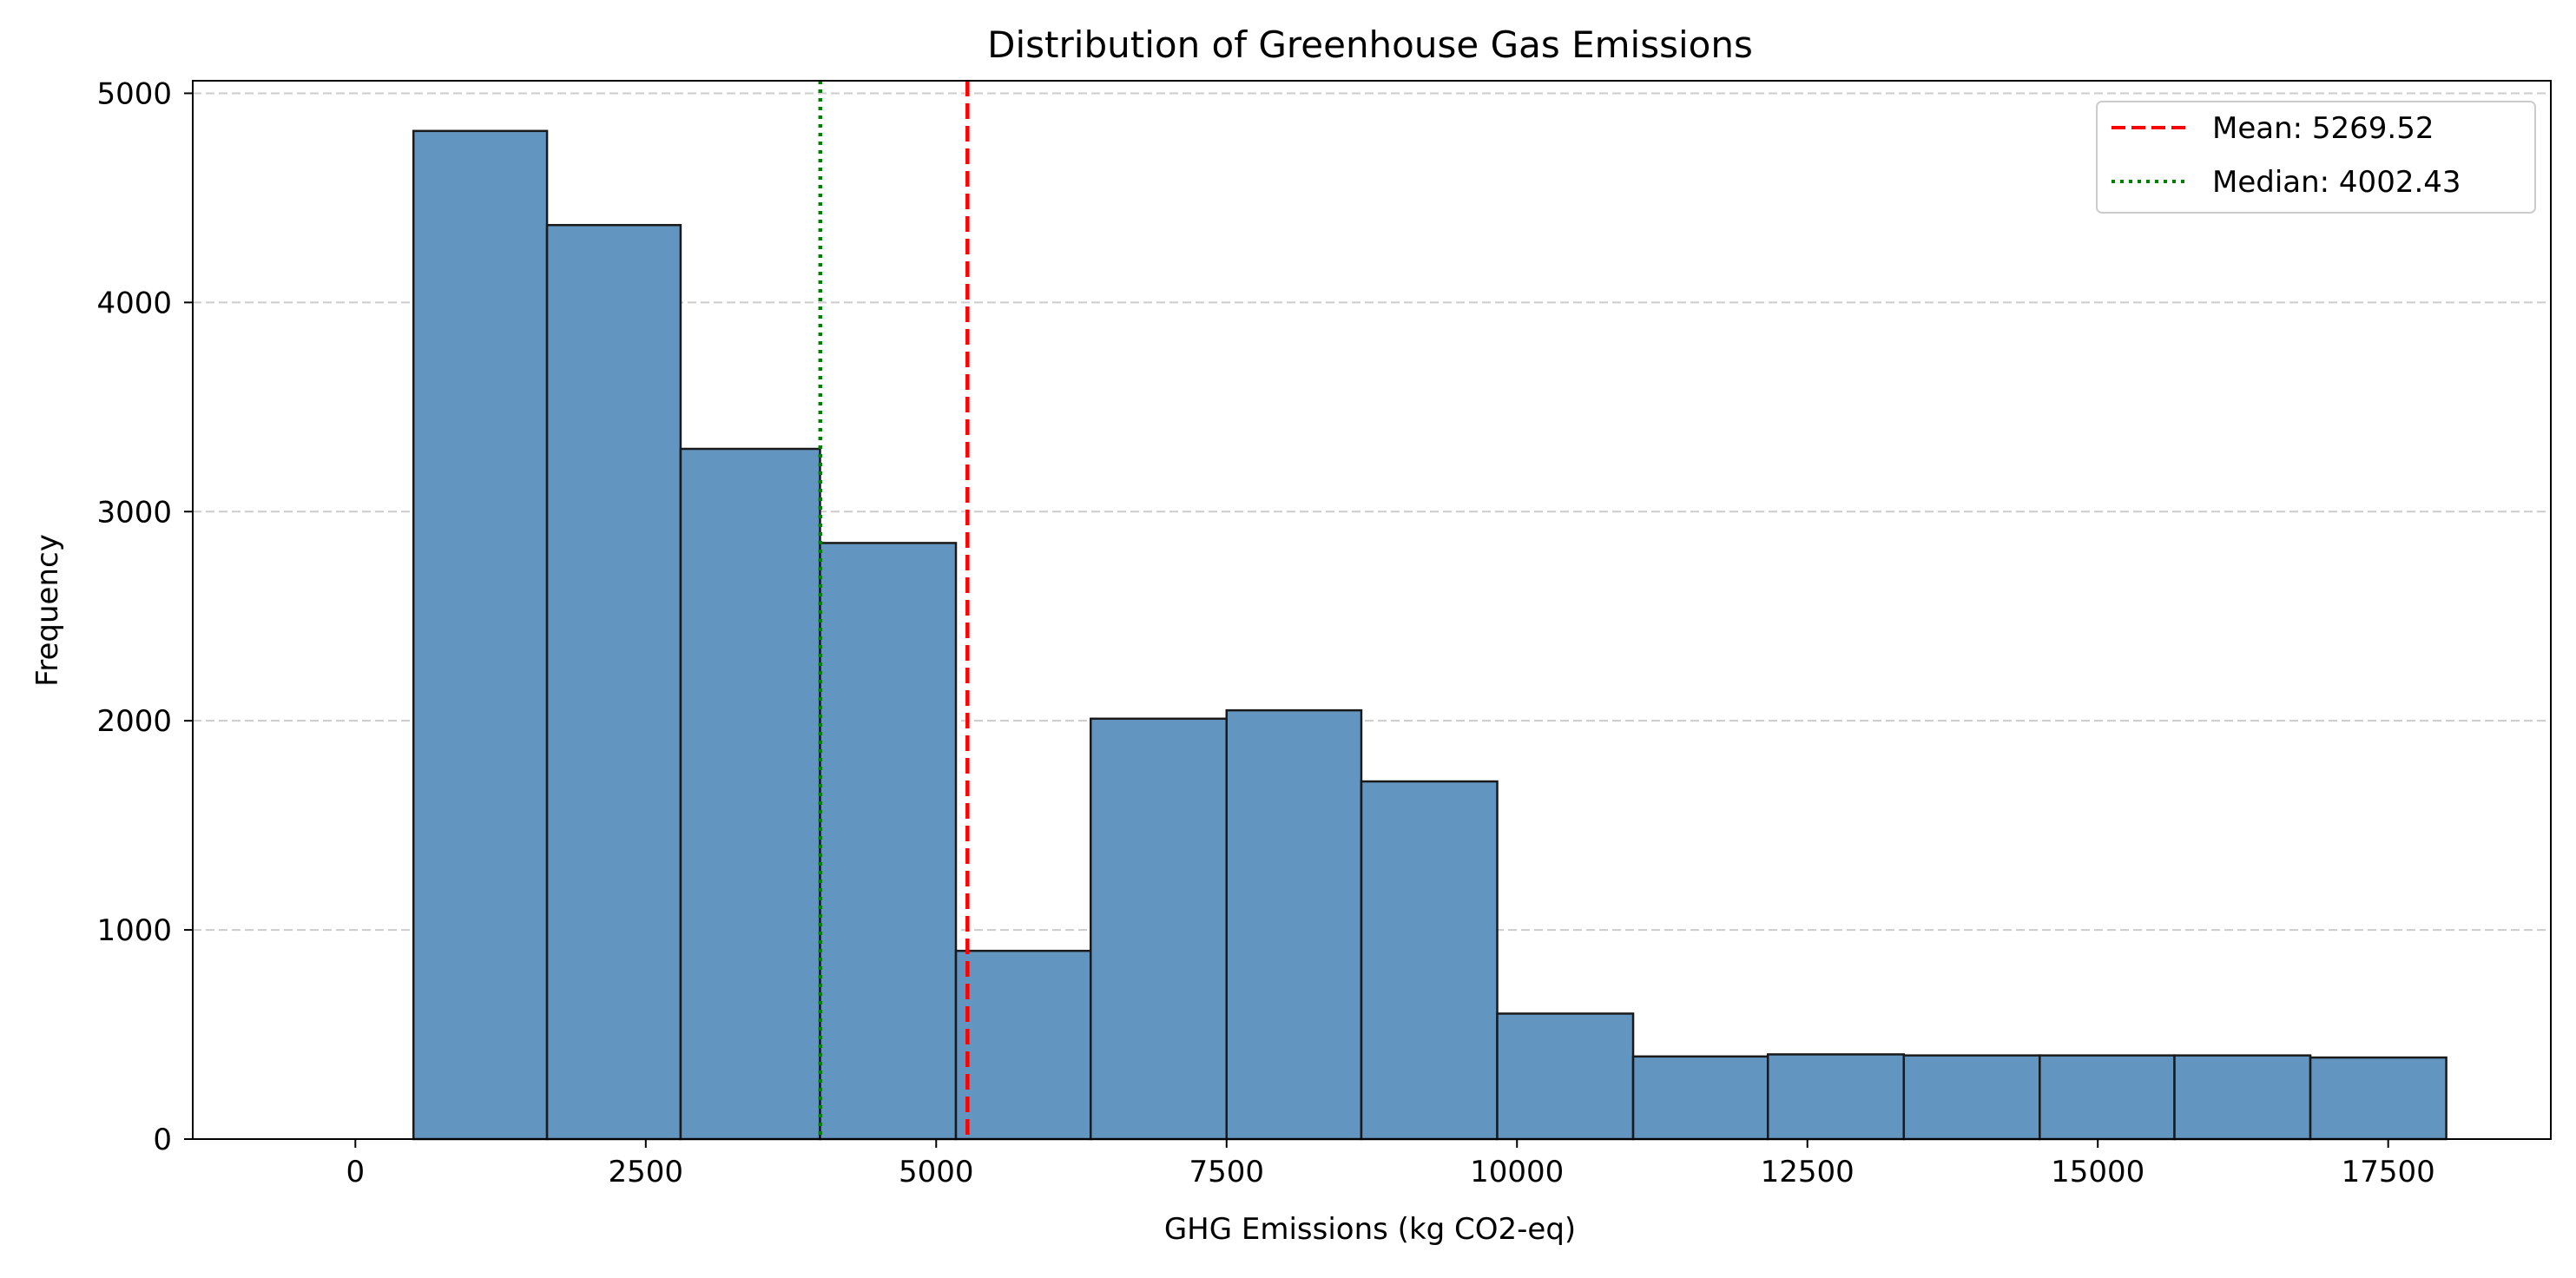 Image resolution: width=2576 pixels, height=1278 pixels. Describe the element at coordinates (134, 512) in the screenshot. I see `y-tick-label: 3000` at that location.